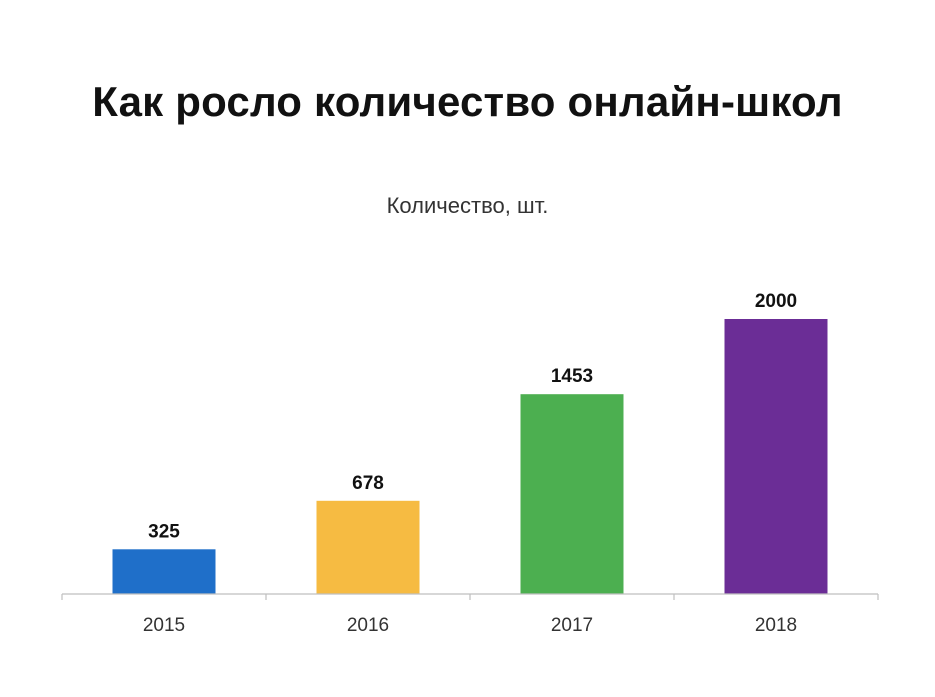 The width and height of the screenshot is (935, 697). Describe the element at coordinates (368, 483) in the screenshot. I see `data-label-2016: 678` at that location.